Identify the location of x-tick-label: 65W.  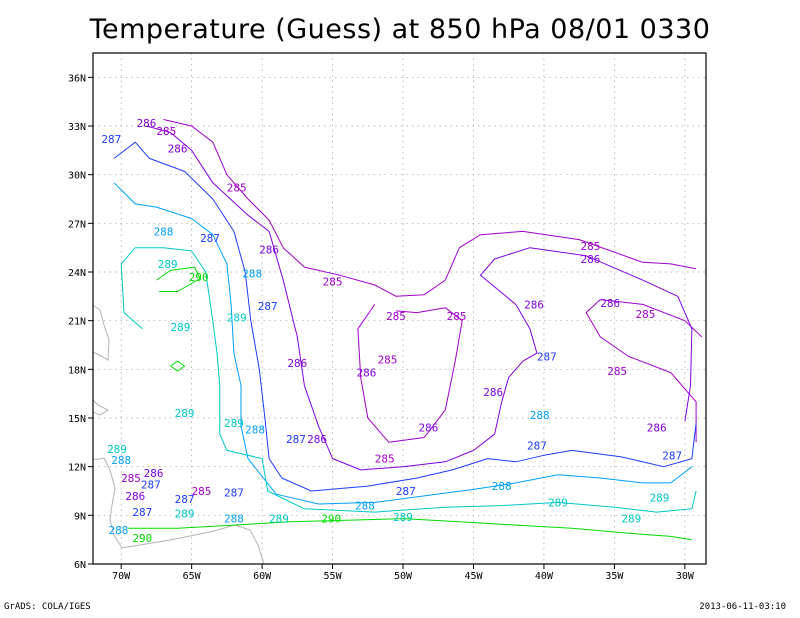
(192, 576).